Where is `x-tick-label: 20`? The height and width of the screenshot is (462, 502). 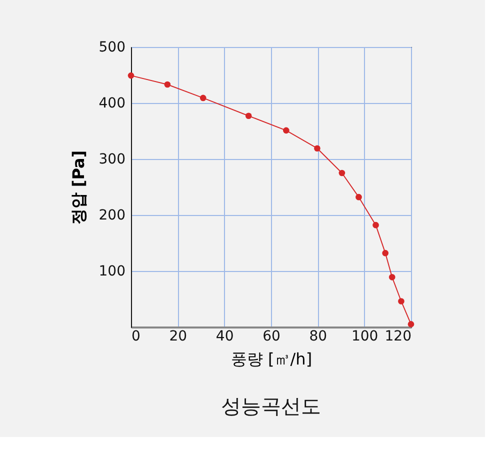 x-tick-label: 20 is located at coordinates (178, 336).